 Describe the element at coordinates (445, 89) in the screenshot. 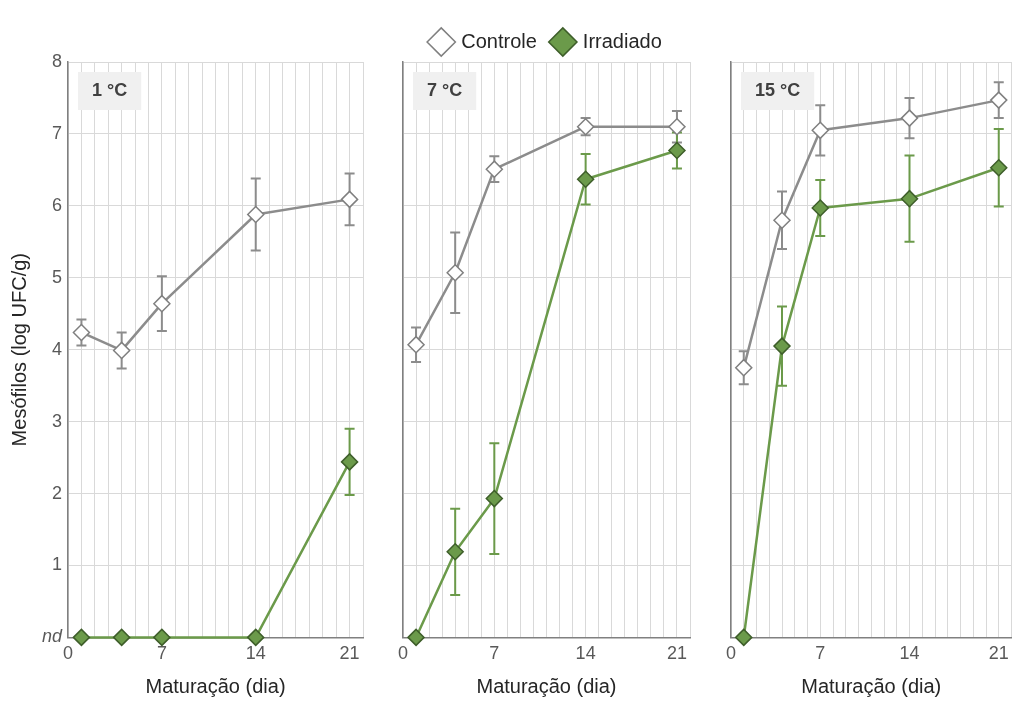

I see `text: 7 °C` at that location.